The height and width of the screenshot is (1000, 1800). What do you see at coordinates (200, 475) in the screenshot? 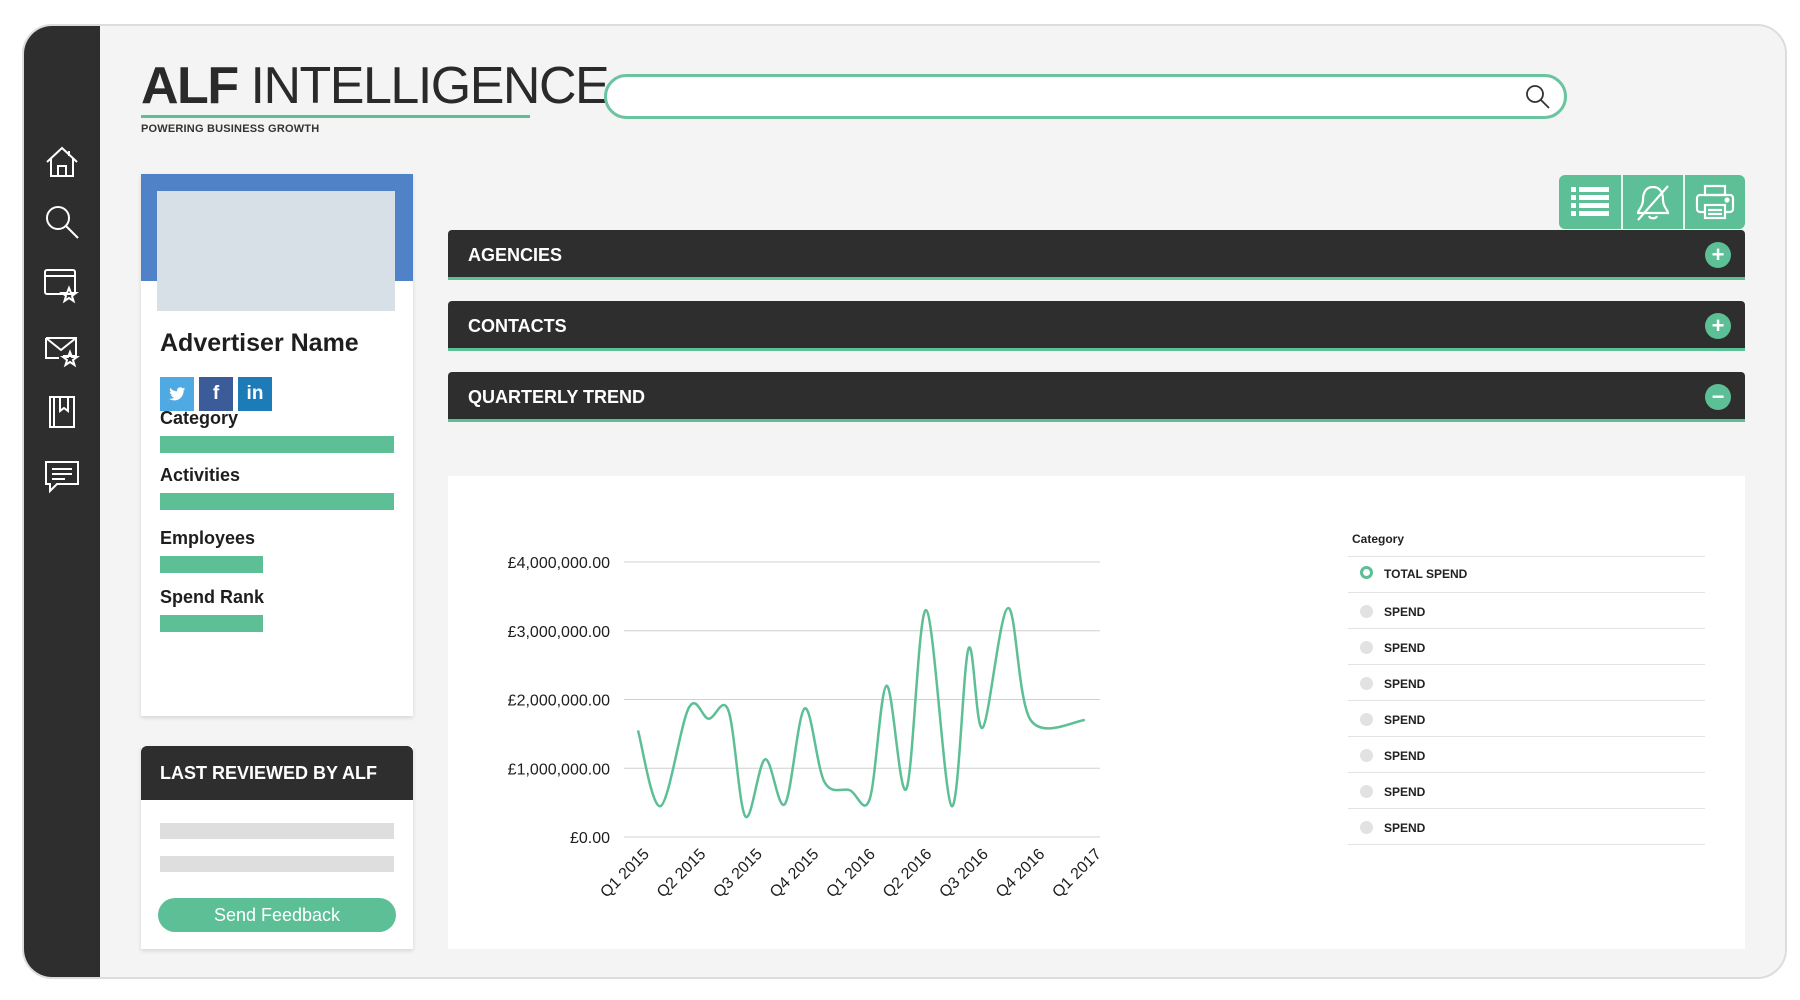
I see `activities-label: Activities` at bounding box center [200, 475].